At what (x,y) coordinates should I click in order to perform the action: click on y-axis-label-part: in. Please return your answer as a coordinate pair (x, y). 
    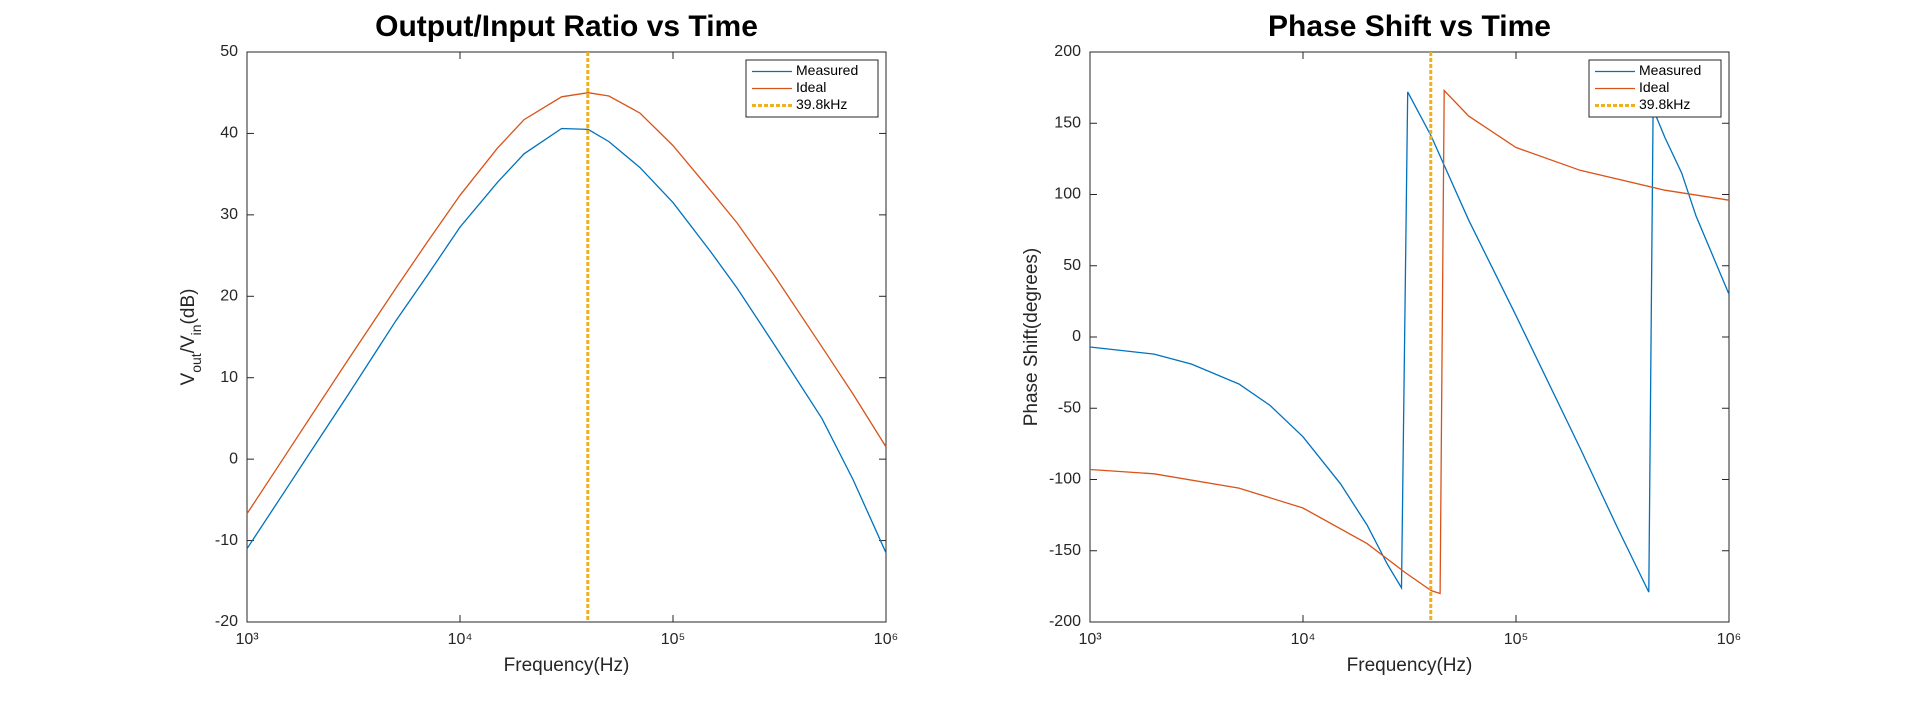
    Looking at the image, I should click on (196, 329).